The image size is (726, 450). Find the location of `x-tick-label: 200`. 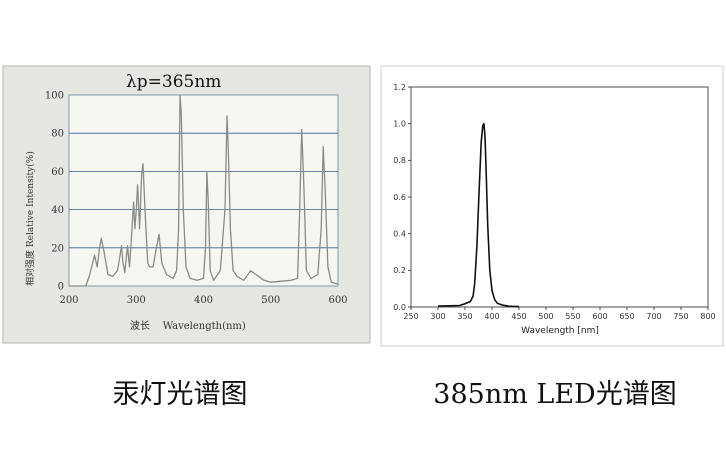

x-tick-label: 200 is located at coordinates (68, 300).